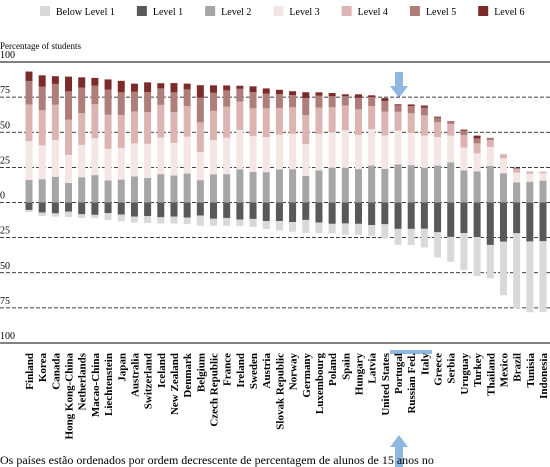 This screenshot has width=550, height=467. Describe the element at coordinates (254, 371) in the screenshot. I see `x-tick-label: Sweden` at that location.